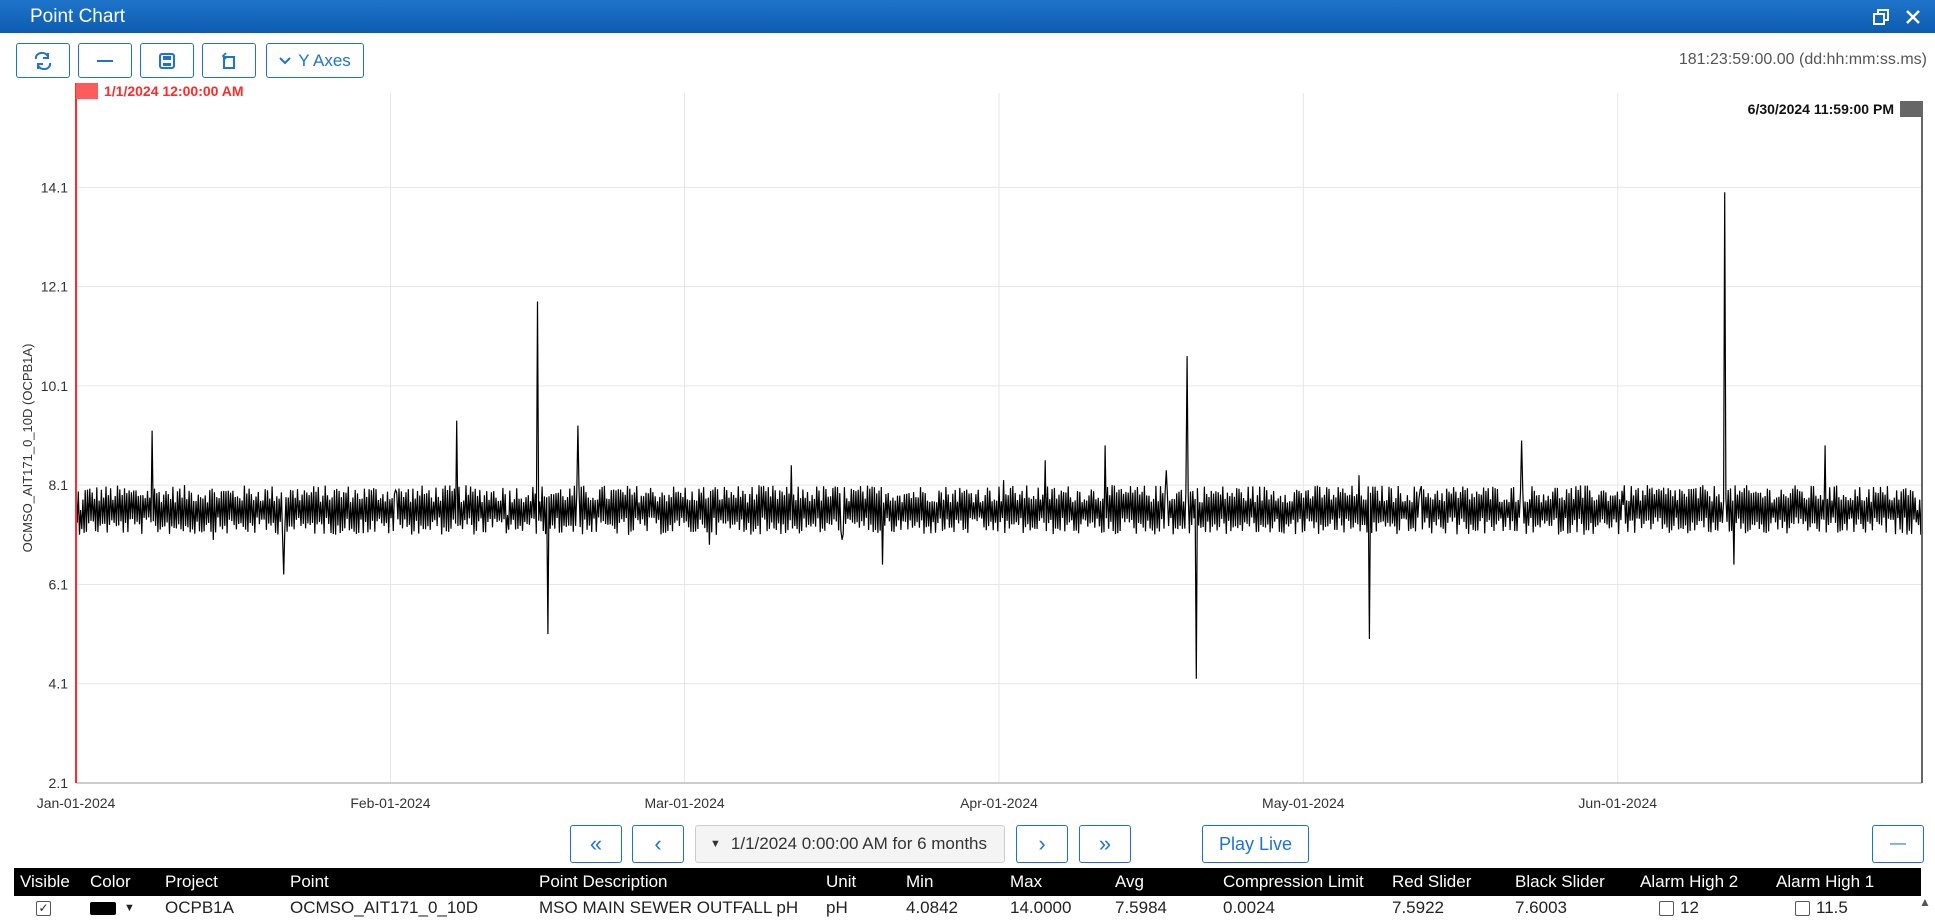  I want to click on cell-red-slider: 7.5922, so click(1418, 907).